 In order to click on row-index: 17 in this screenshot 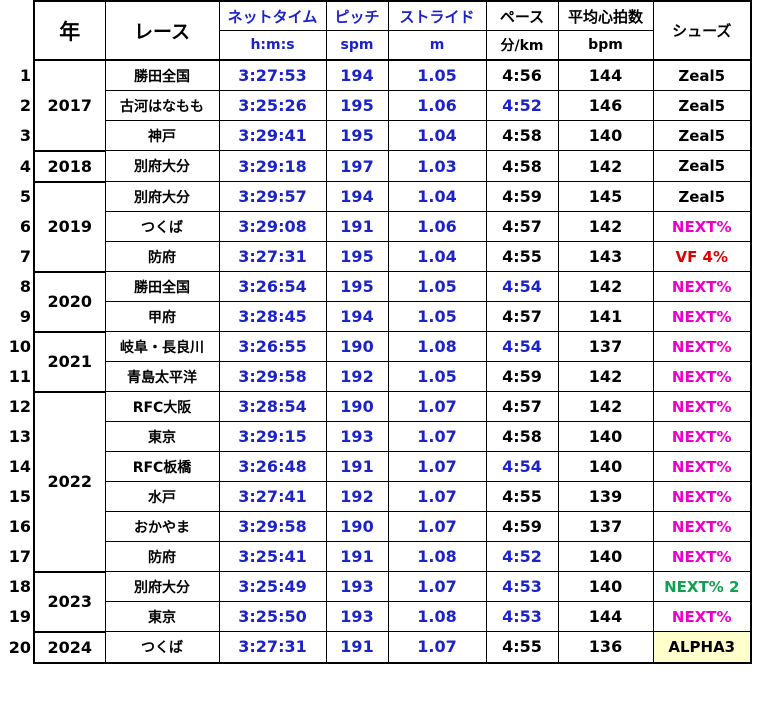, I will do `click(19, 556)`.